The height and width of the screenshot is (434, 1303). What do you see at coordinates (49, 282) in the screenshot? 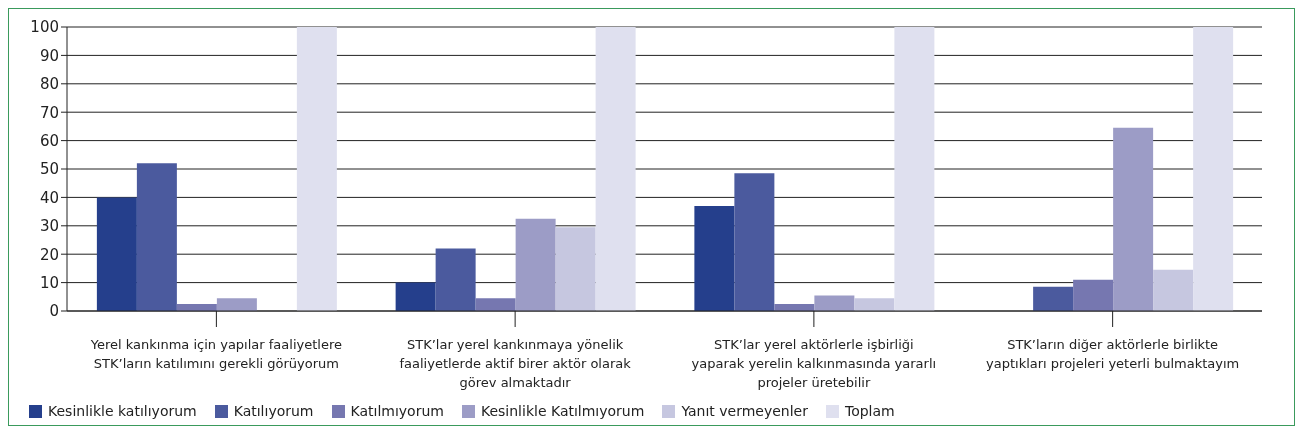
I see `y-tick-label: 10` at bounding box center [49, 282].